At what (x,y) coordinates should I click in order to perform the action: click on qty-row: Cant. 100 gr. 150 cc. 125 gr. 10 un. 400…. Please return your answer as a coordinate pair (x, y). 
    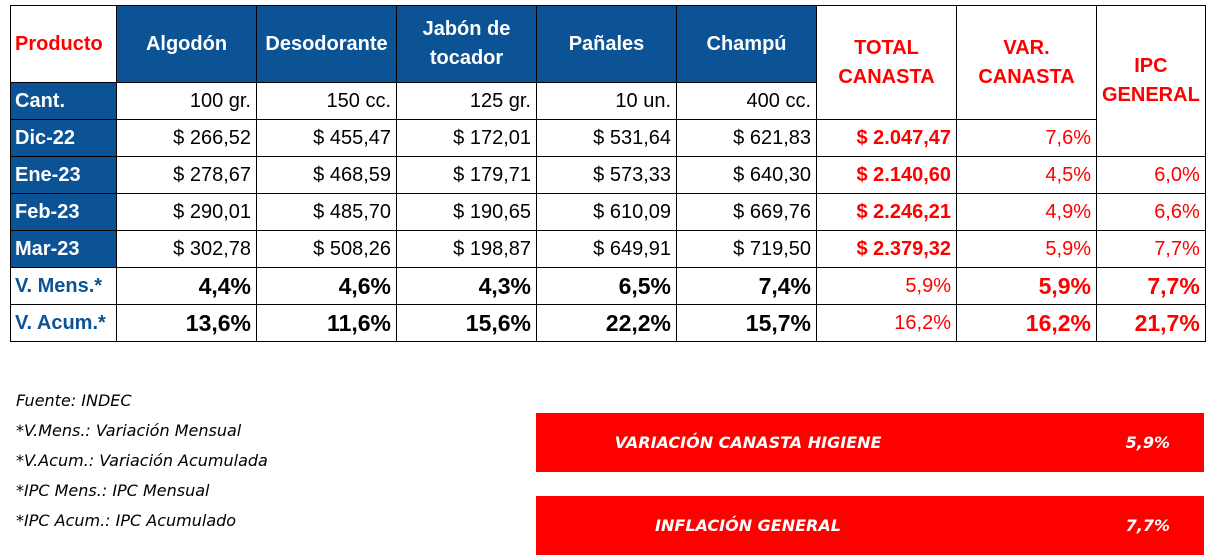
    Looking at the image, I should click on (608, 101).